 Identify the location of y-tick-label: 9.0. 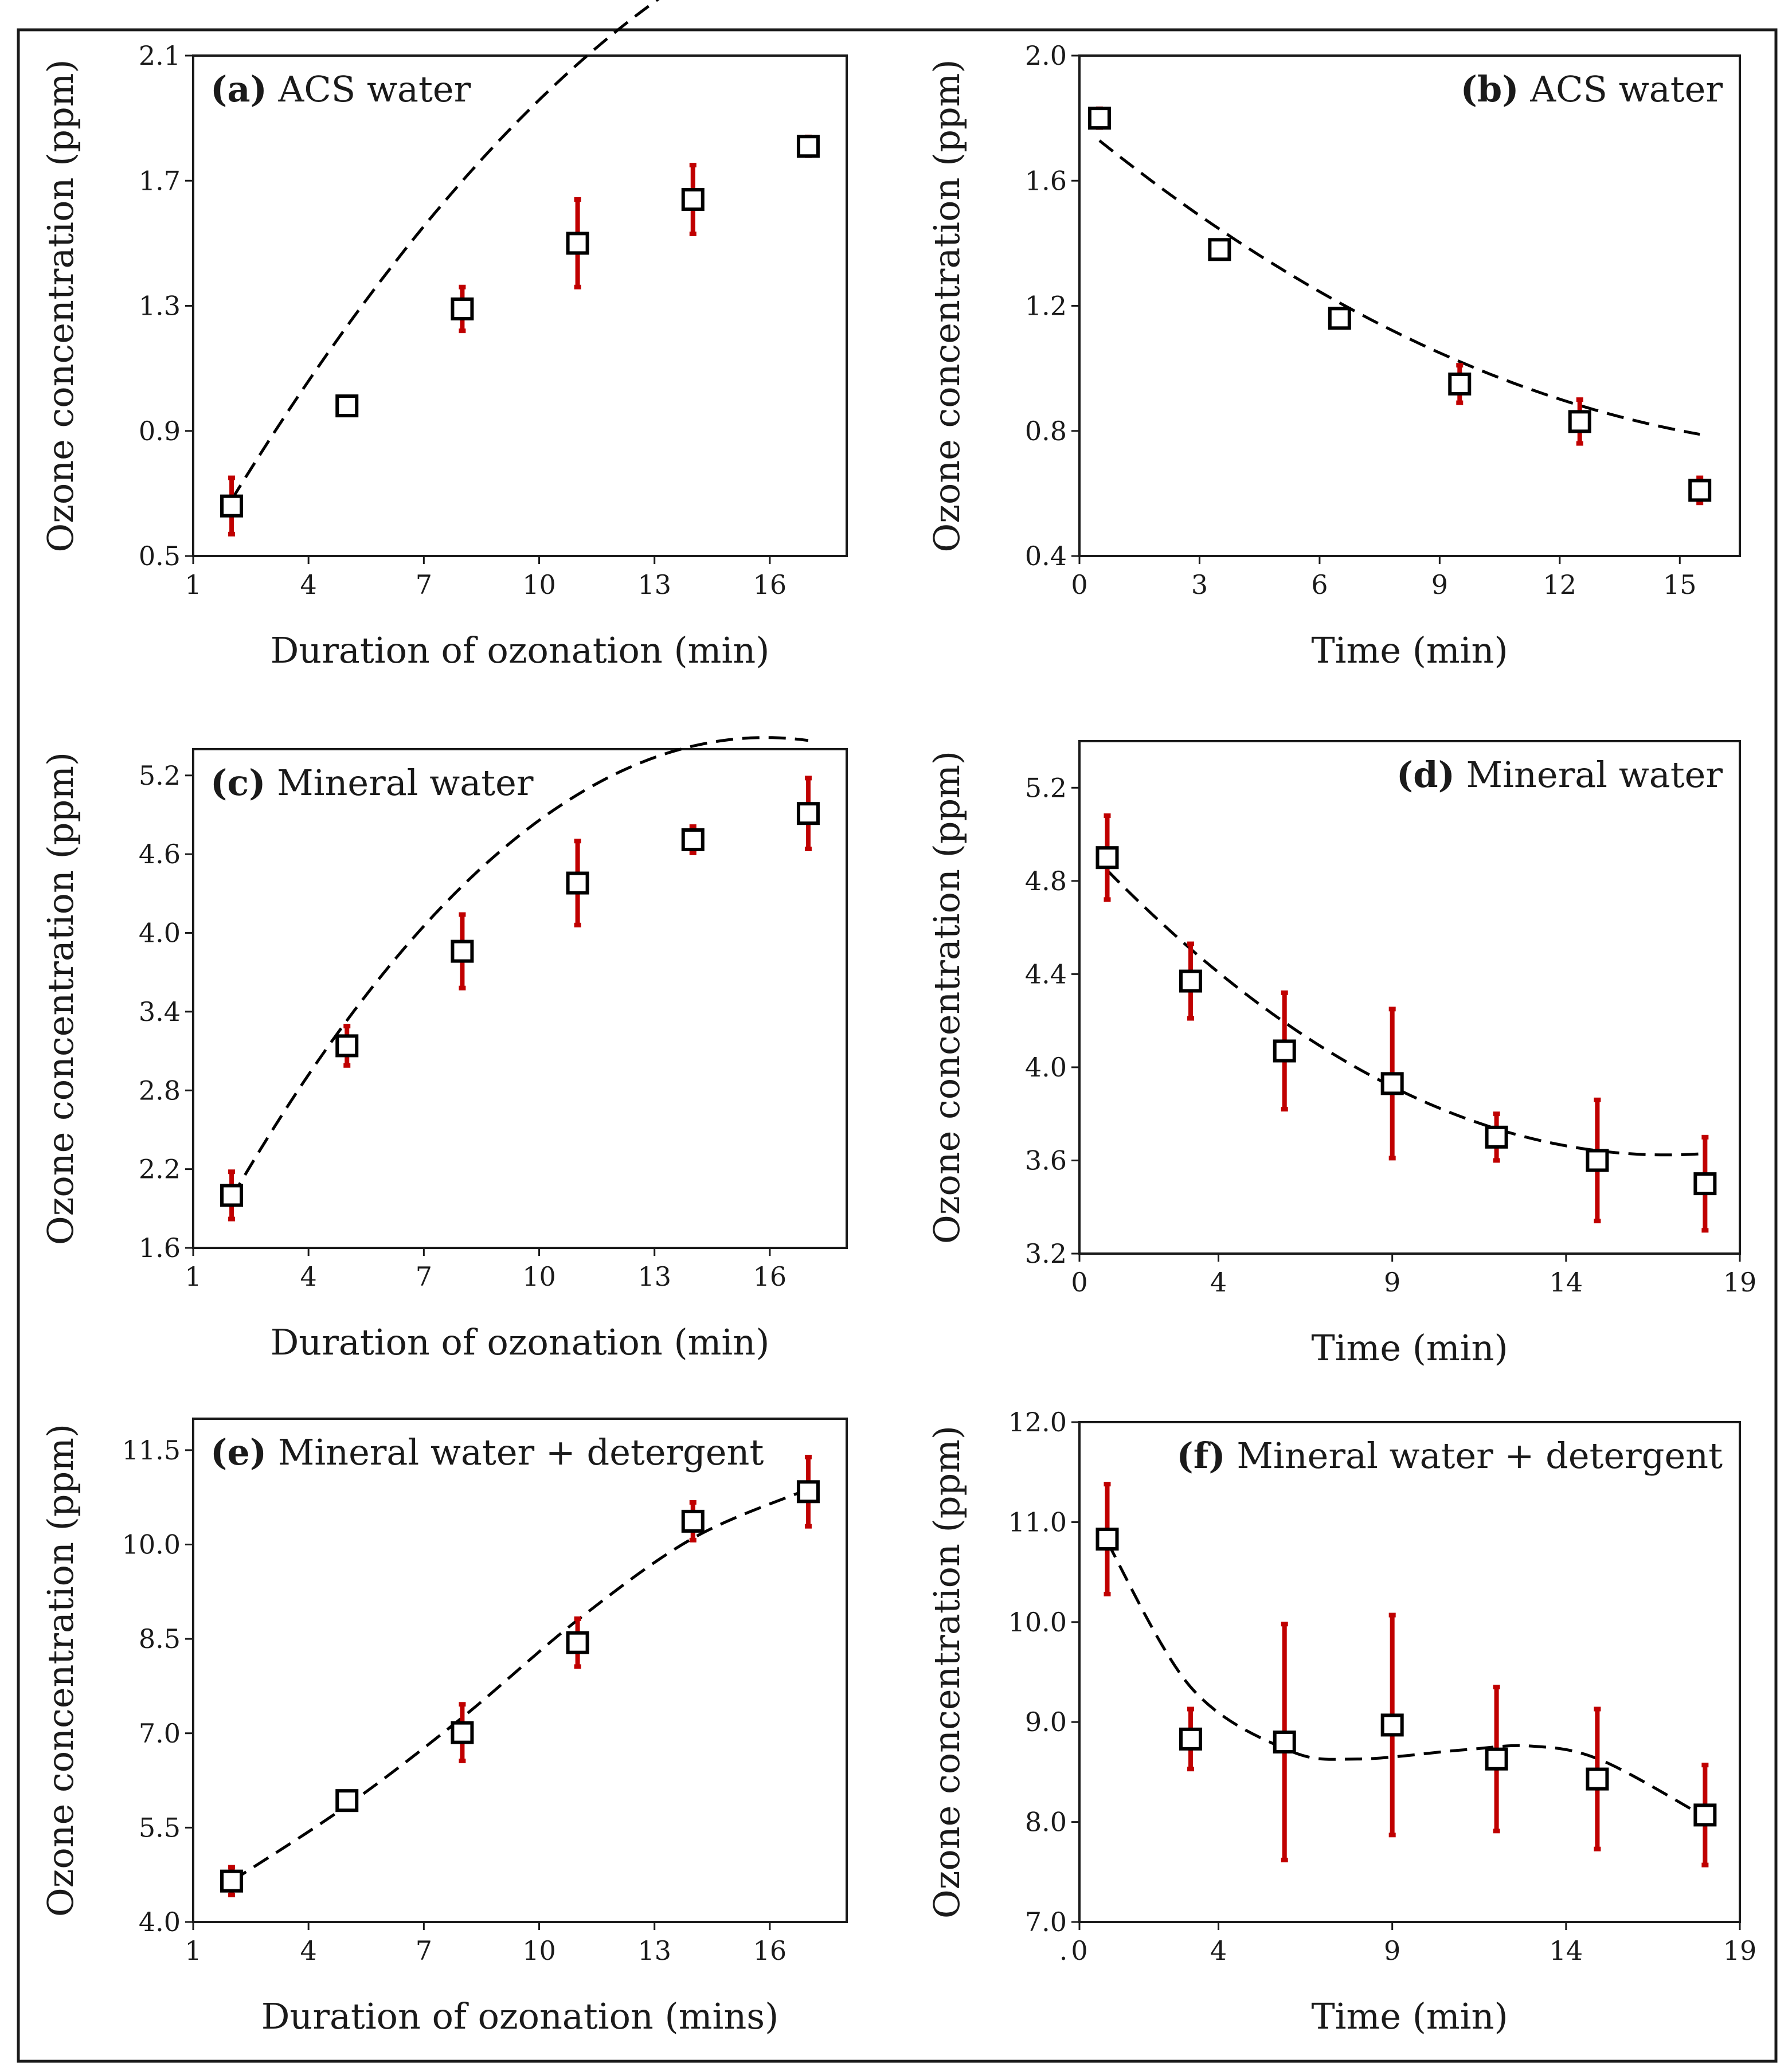
(1046, 1721).